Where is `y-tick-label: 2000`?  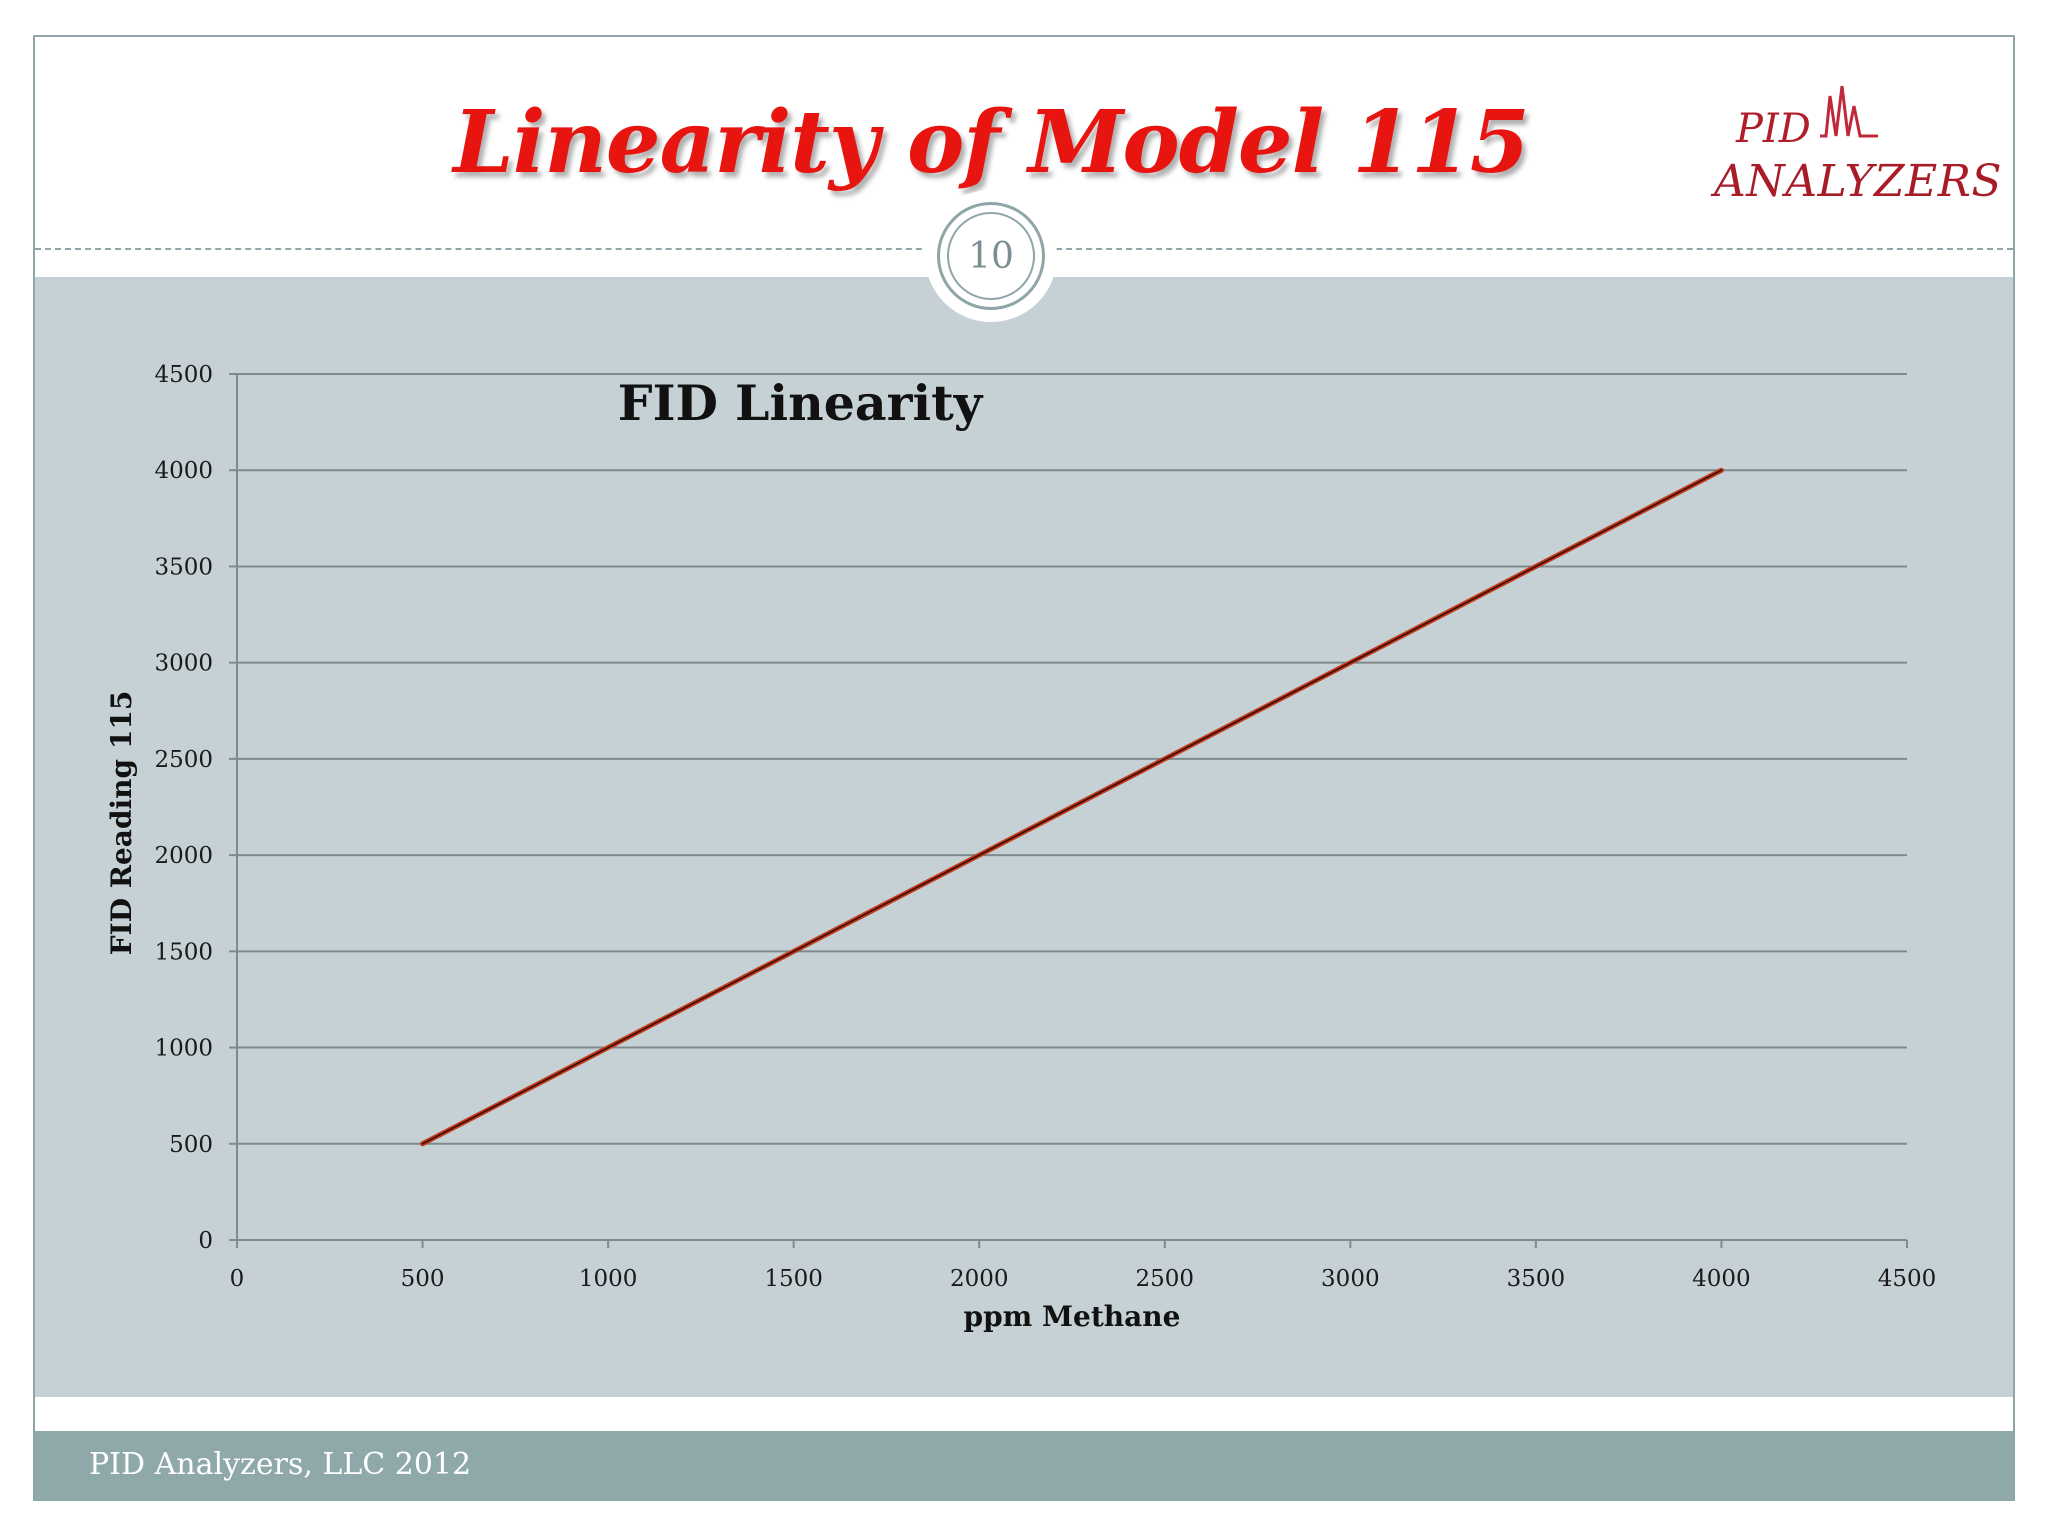 y-tick-label: 2000 is located at coordinates (183, 856).